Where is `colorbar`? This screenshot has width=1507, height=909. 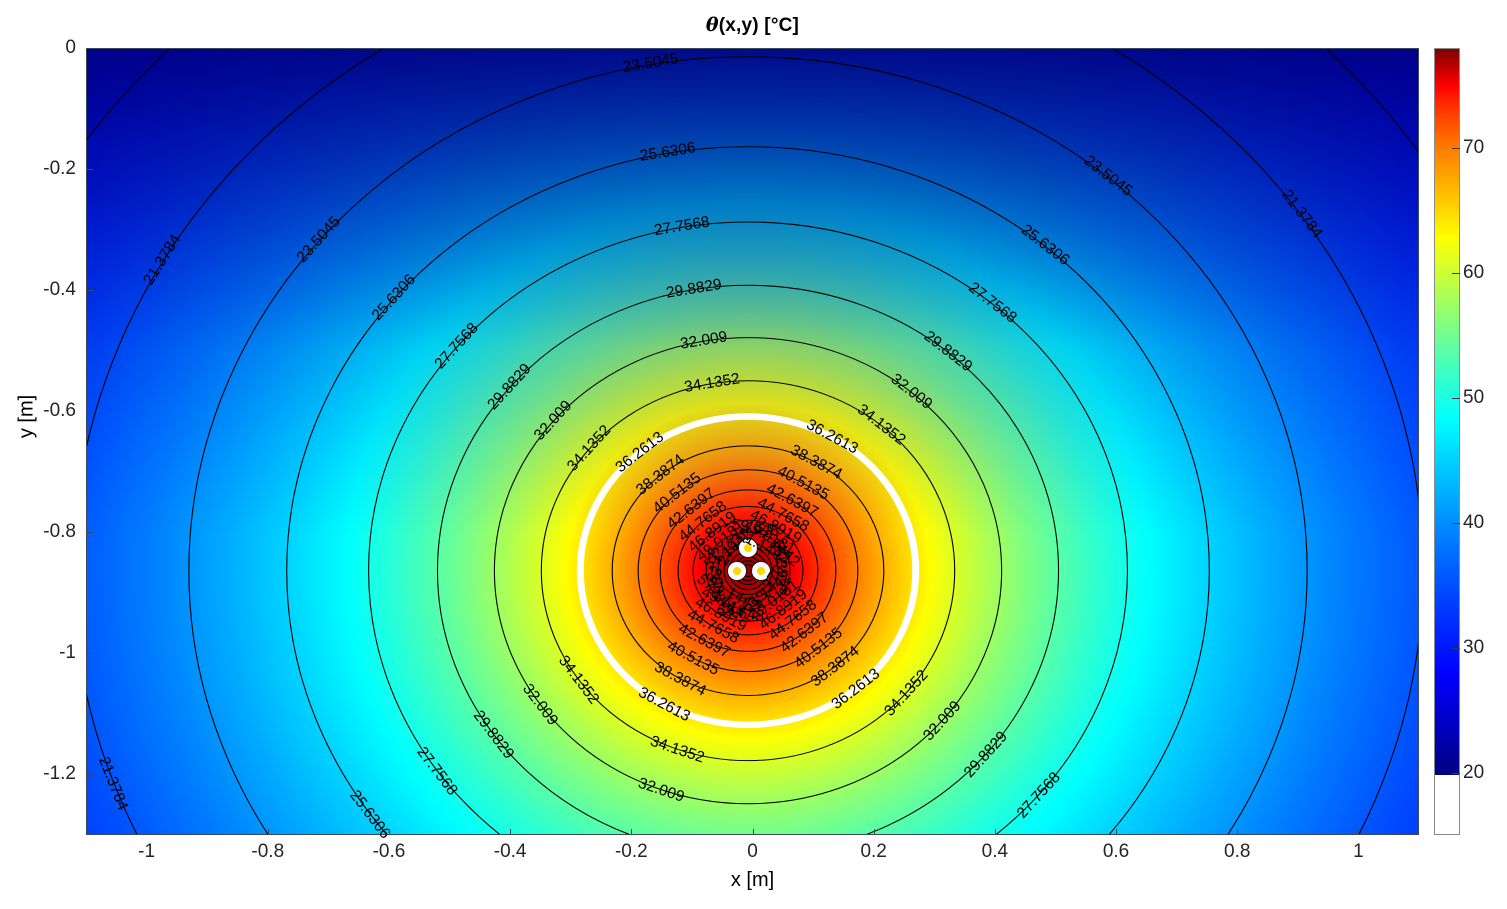 colorbar is located at coordinates (1447, 441).